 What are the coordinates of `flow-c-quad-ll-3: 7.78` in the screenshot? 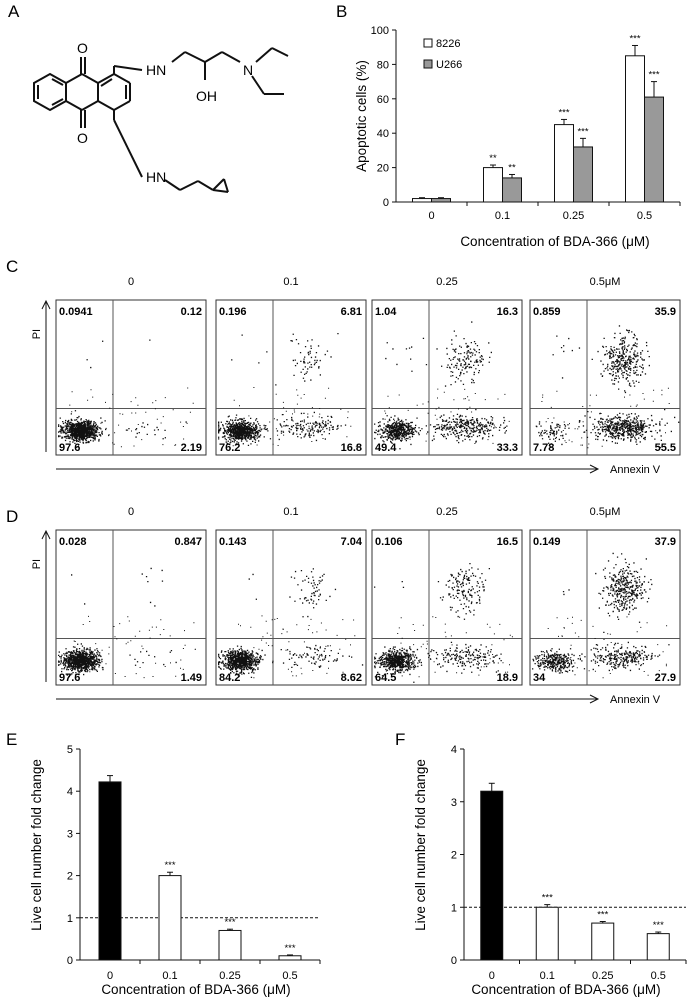 It's located at (543, 448).